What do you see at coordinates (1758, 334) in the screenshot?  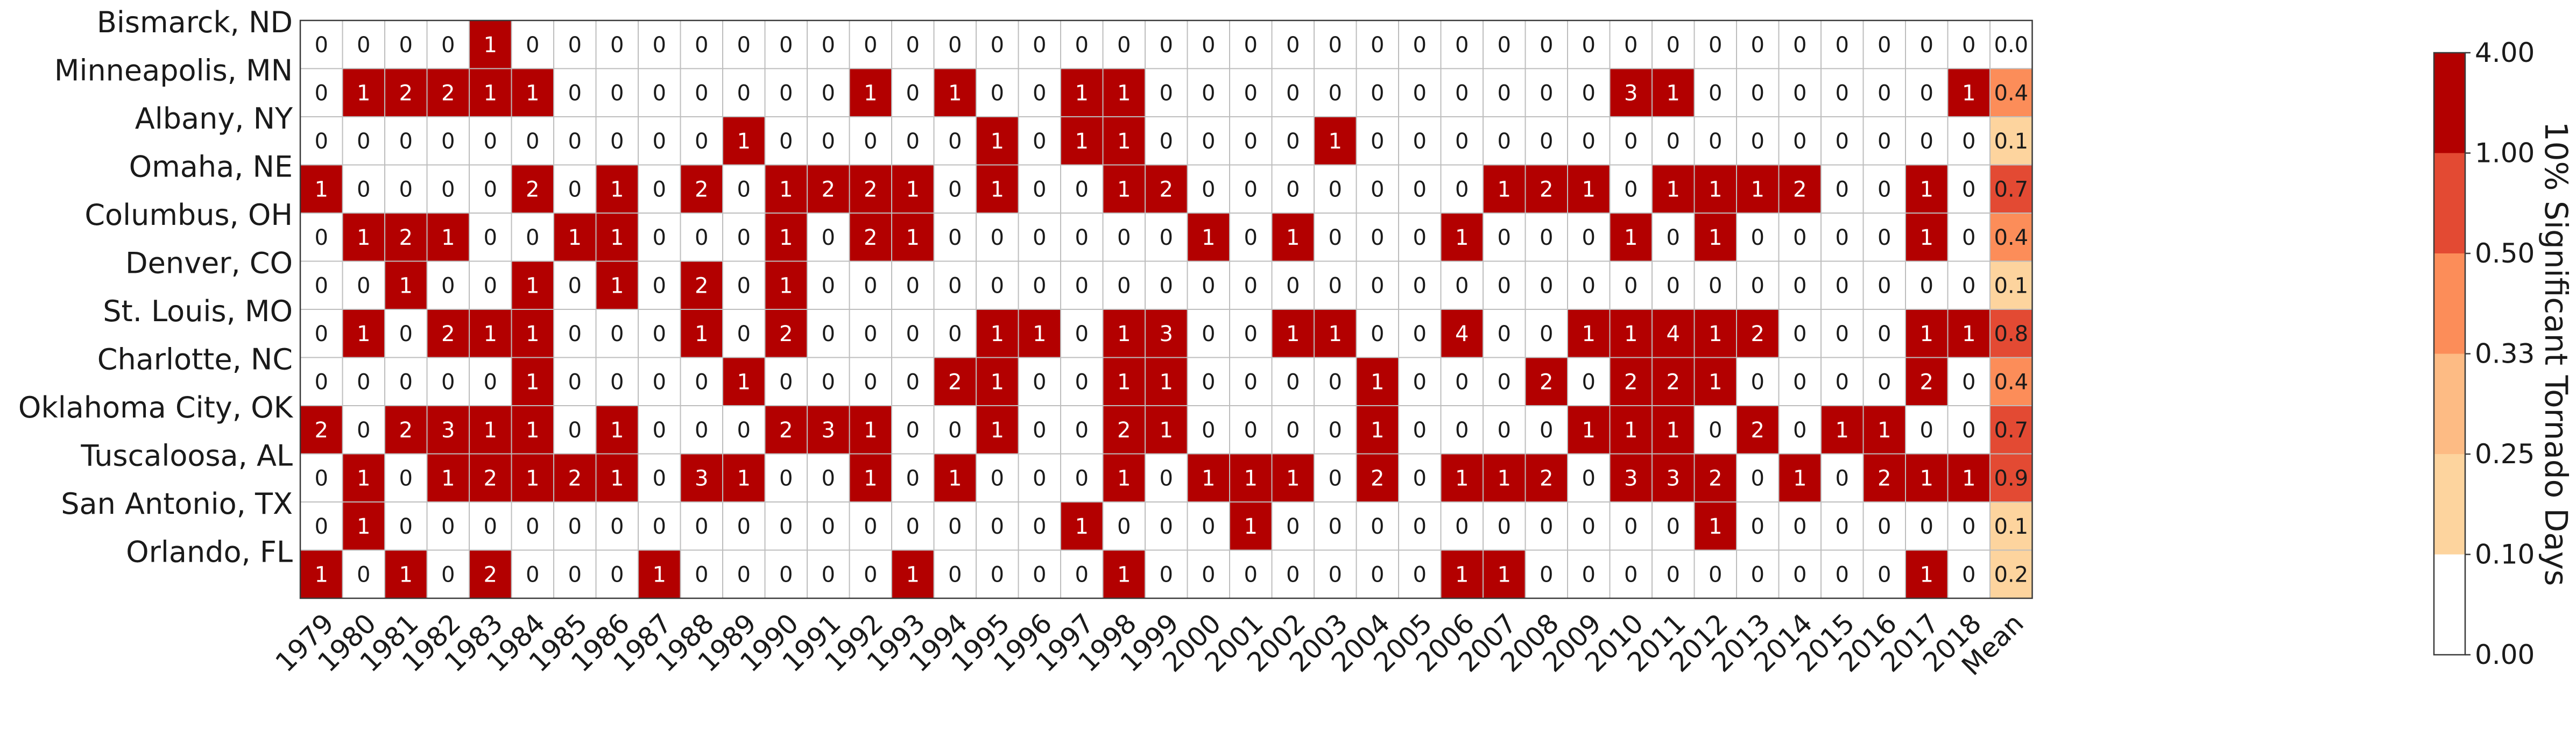 I see `cell-value: 2` at bounding box center [1758, 334].